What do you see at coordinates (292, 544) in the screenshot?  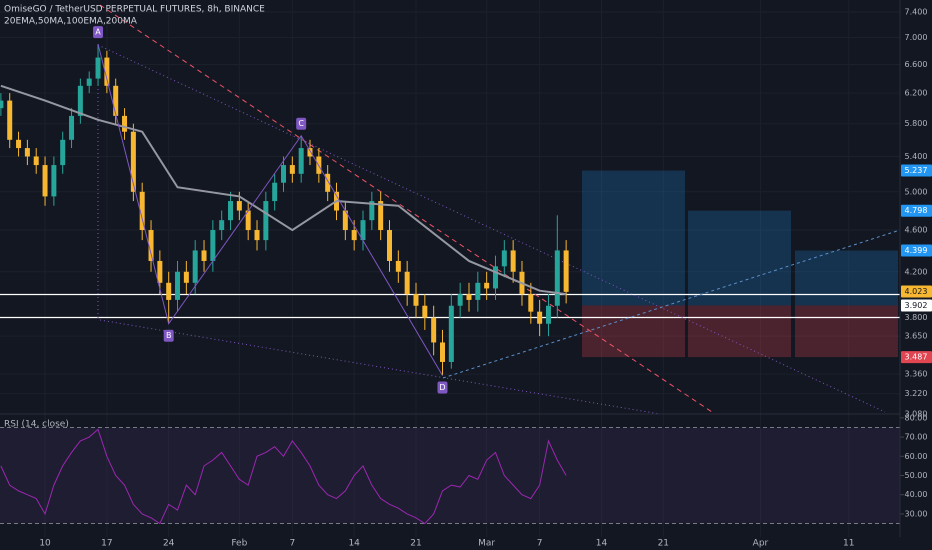 I see `x-tick-label: 7` at bounding box center [292, 544].